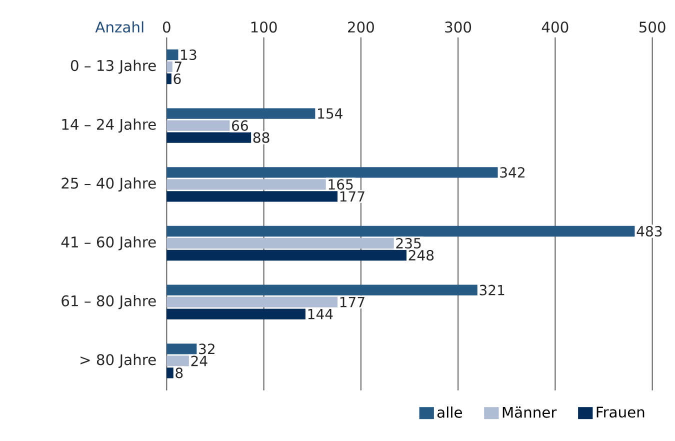 This screenshot has height=441, width=675. I want to click on x-tick-label: 300, so click(458, 27).